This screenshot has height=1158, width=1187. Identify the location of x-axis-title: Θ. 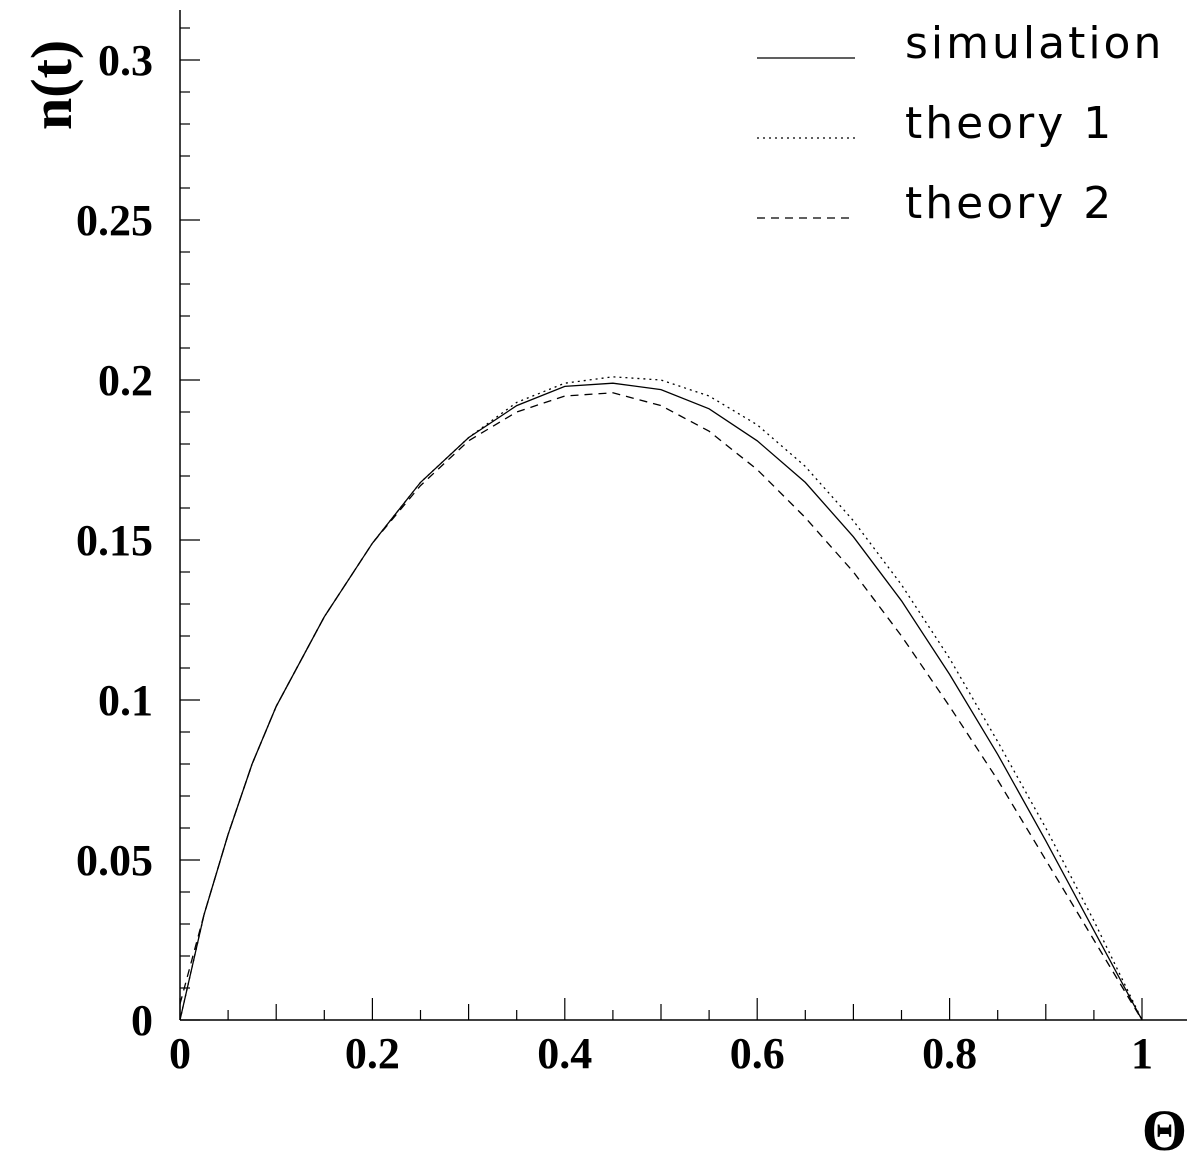
(1164, 1128).